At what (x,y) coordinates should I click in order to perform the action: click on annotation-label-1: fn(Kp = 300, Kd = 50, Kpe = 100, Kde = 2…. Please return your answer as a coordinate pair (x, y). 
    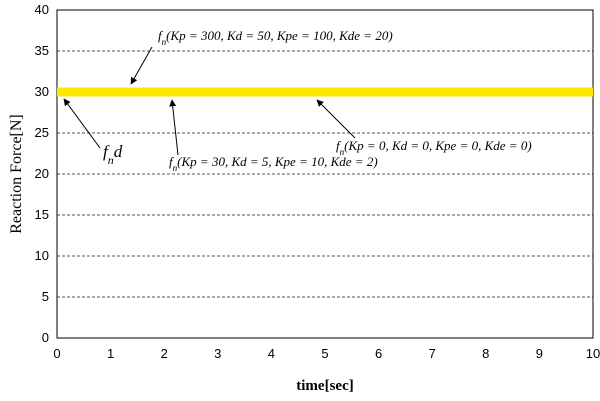
    Looking at the image, I should click on (275, 37).